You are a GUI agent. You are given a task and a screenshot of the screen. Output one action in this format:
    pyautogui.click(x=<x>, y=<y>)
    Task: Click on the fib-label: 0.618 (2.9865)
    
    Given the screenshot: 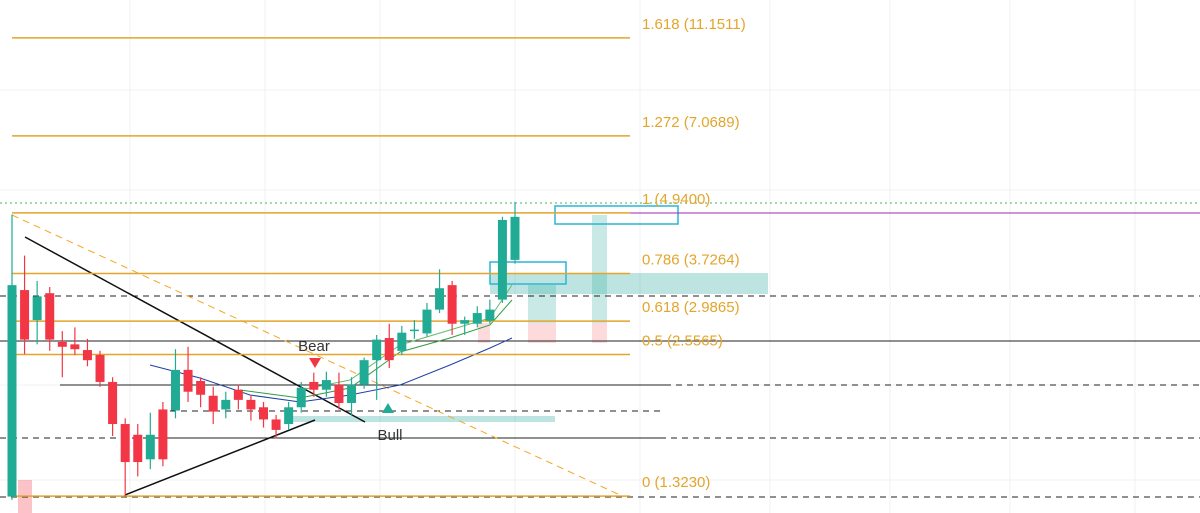 What is the action you would take?
    pyautogui.click(x=691, y=307)
    